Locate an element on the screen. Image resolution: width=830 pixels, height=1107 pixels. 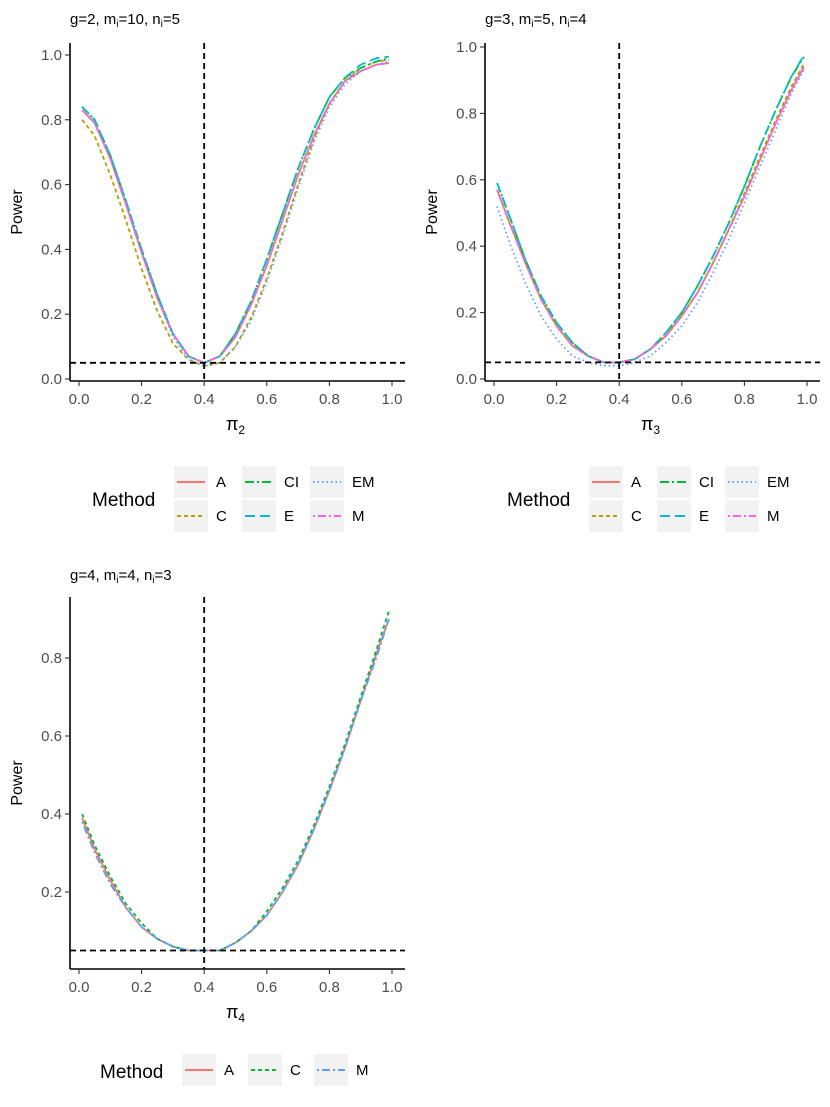
x-axis-label: π3 is located at coordinates (650, 425).